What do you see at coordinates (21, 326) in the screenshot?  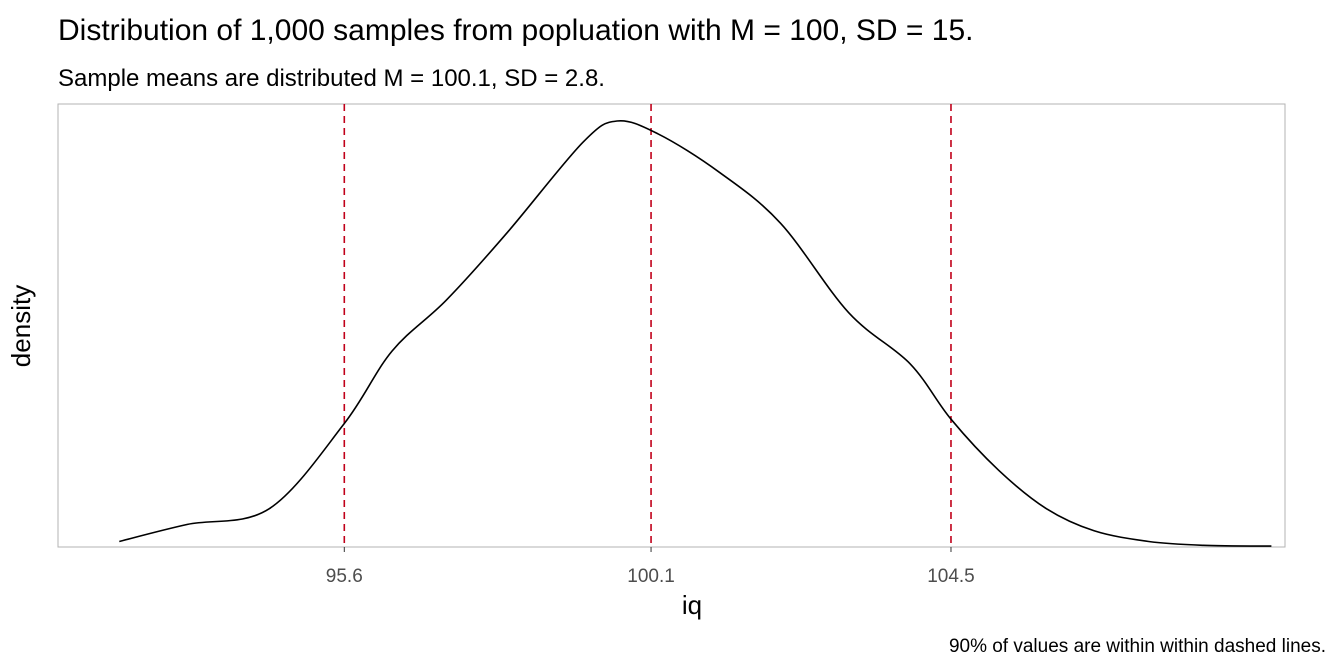 I see `y-axis-label: density` at bounding box center [21, 326].